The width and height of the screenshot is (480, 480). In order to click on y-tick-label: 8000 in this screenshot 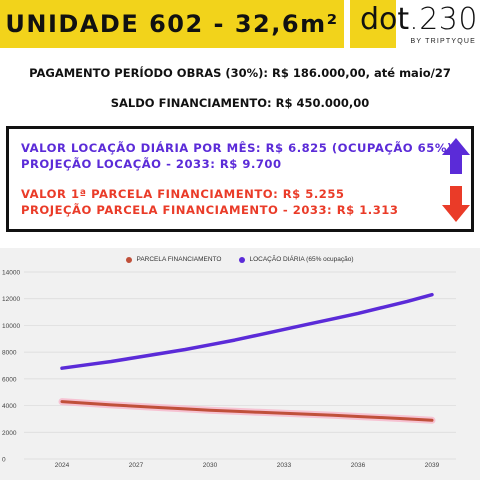, I will do `click(9, 353)`.